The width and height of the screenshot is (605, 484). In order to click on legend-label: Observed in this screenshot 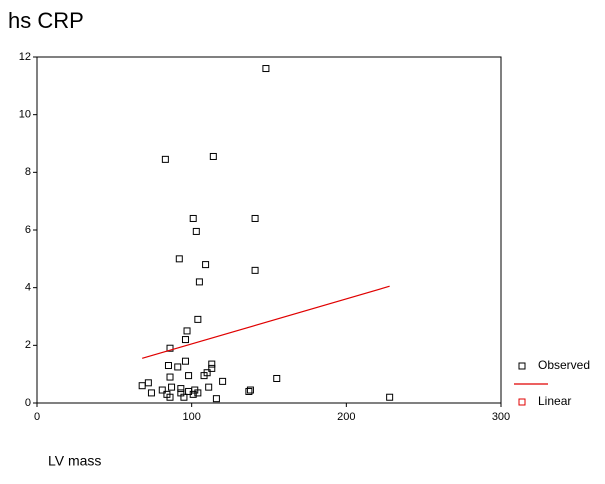, I will do `click(564, 365)`.